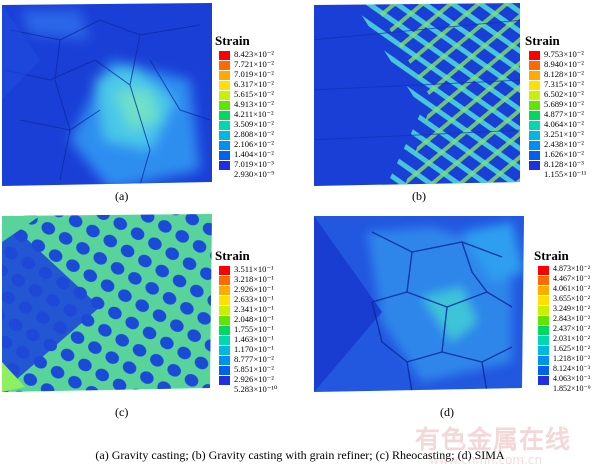  I want to click on legend-value: 3.249×10⁻², so click(572, 308).